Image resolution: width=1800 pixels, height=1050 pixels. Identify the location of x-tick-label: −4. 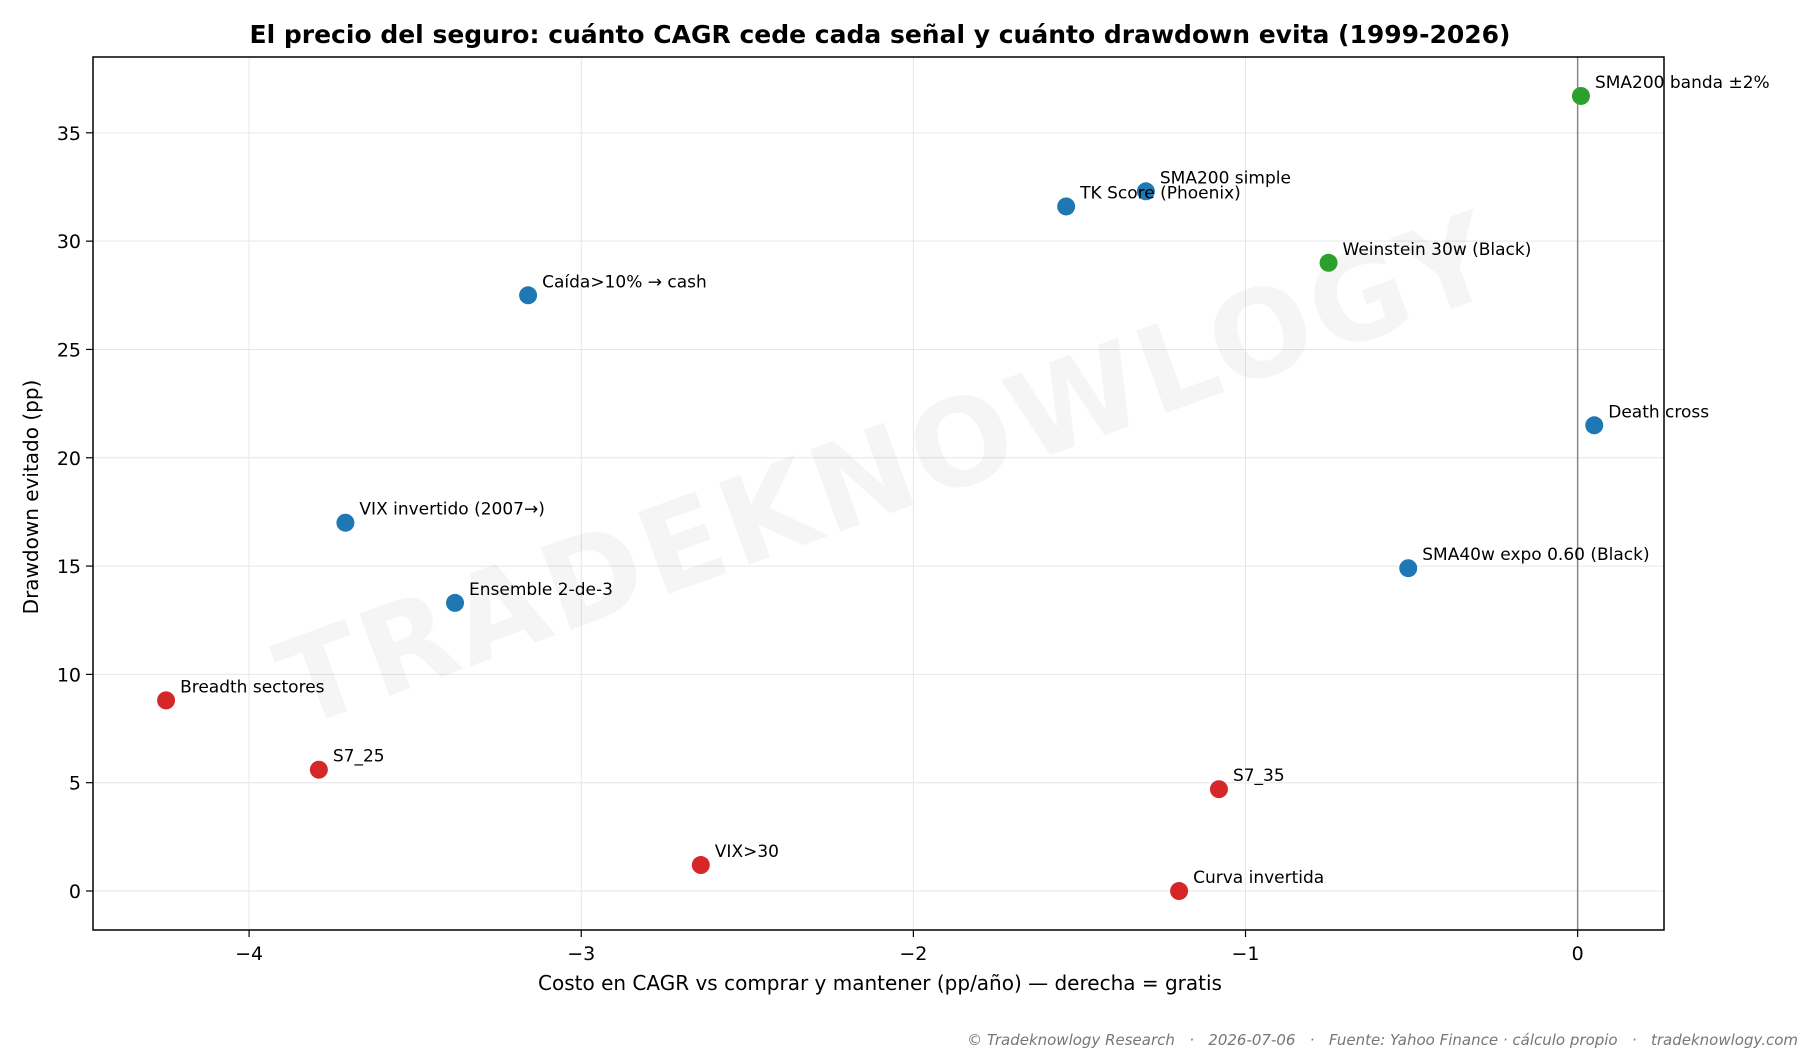
(249, 954).